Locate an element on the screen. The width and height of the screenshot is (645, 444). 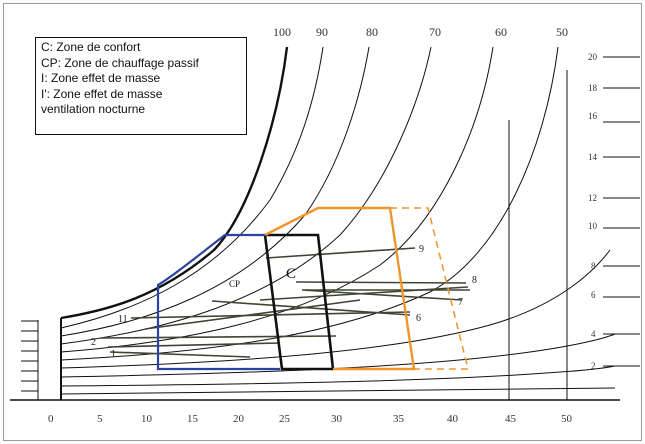
right-humidity-ticks is located at coordinates (621, 211).